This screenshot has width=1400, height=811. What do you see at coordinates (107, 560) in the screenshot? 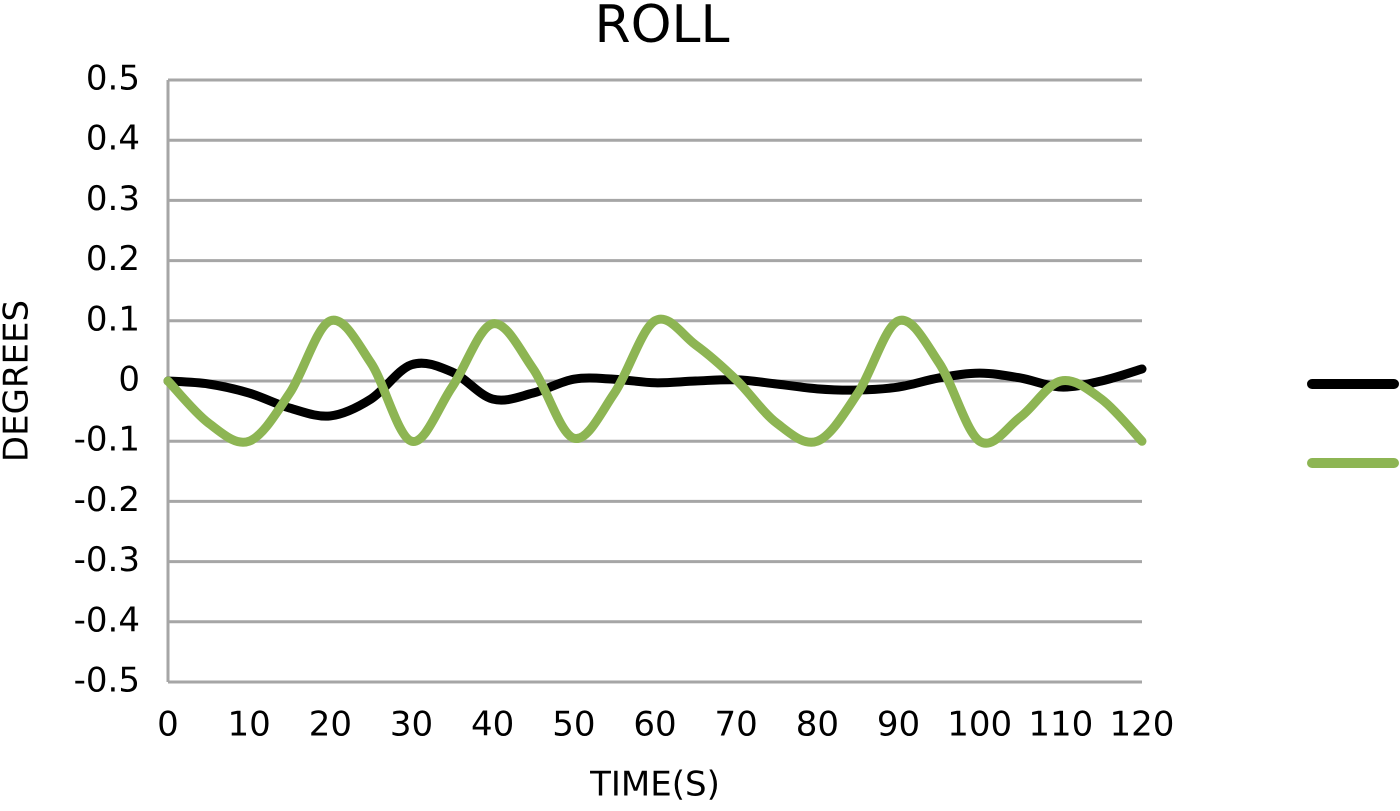
I see `y-tick-label: -0.3` at bounding box center [107, 560].